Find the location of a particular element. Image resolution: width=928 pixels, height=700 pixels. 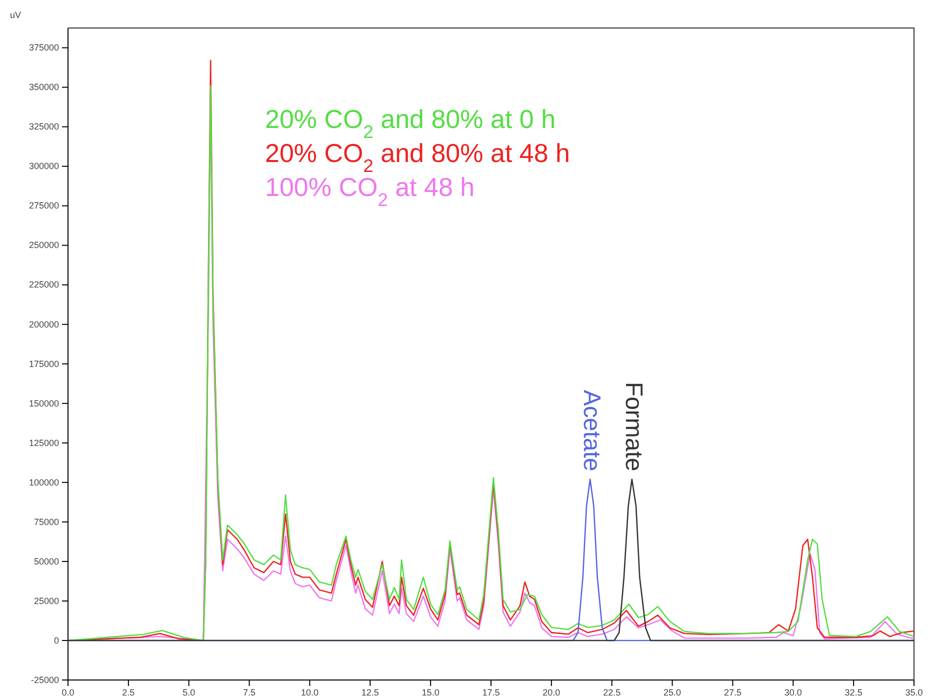

annotation: Acetate is located at coordinates (591, 431).